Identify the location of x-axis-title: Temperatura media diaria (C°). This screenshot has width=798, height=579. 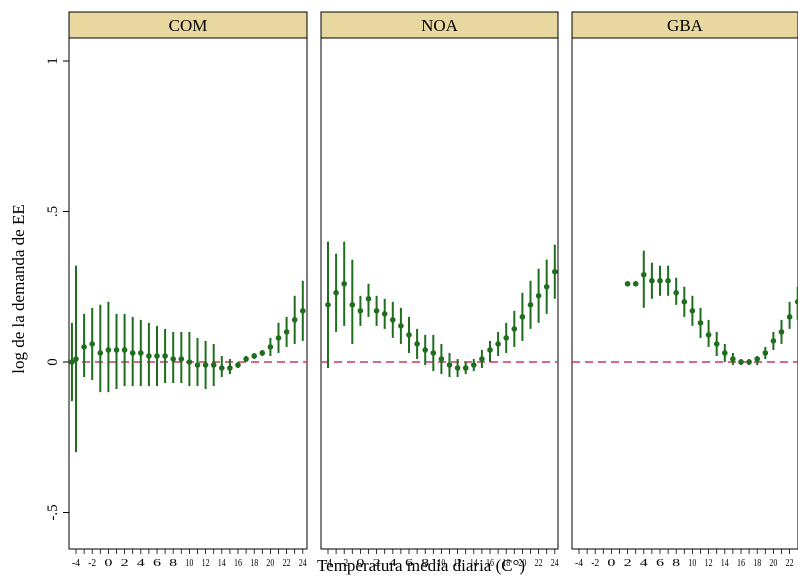
(421, 565).